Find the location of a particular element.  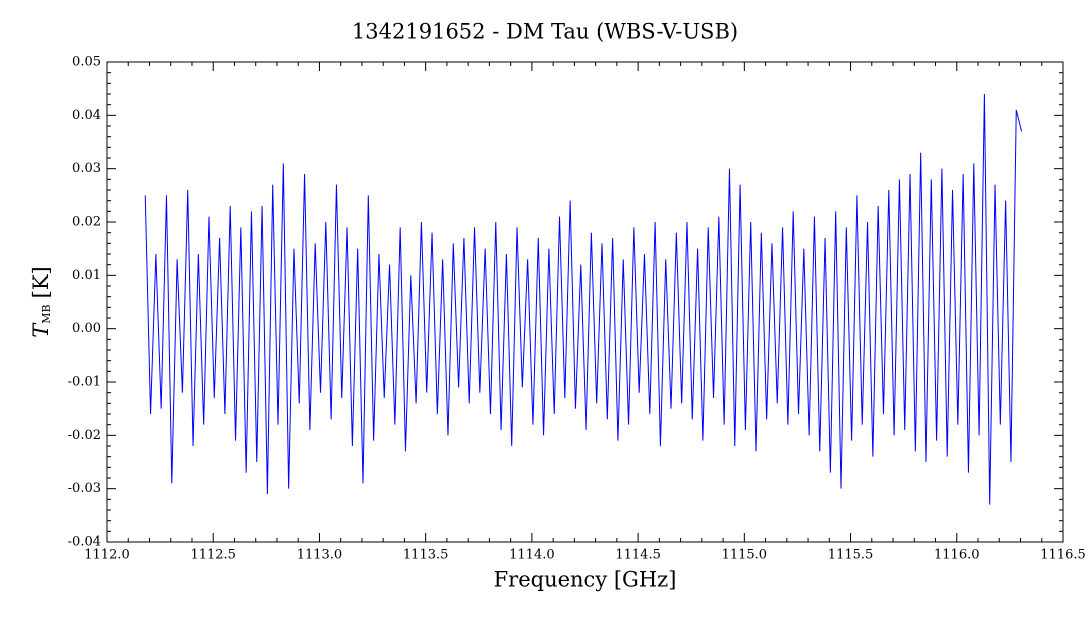

y-tick-label: 0.00 is located at coordinates (86, 328).